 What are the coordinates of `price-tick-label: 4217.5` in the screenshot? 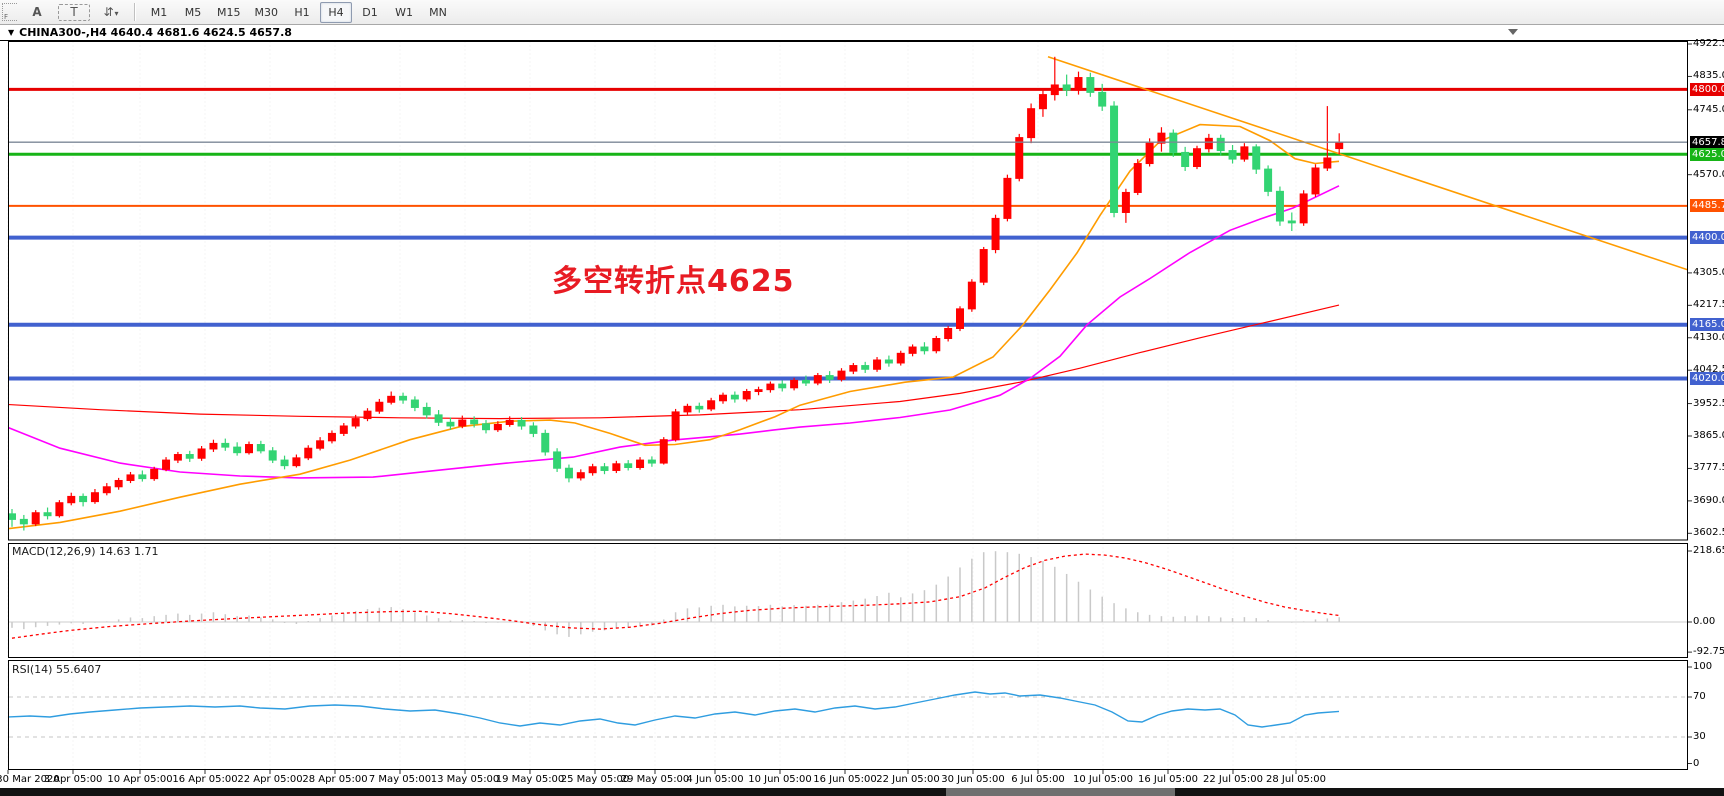 It's located at (1708, 305).